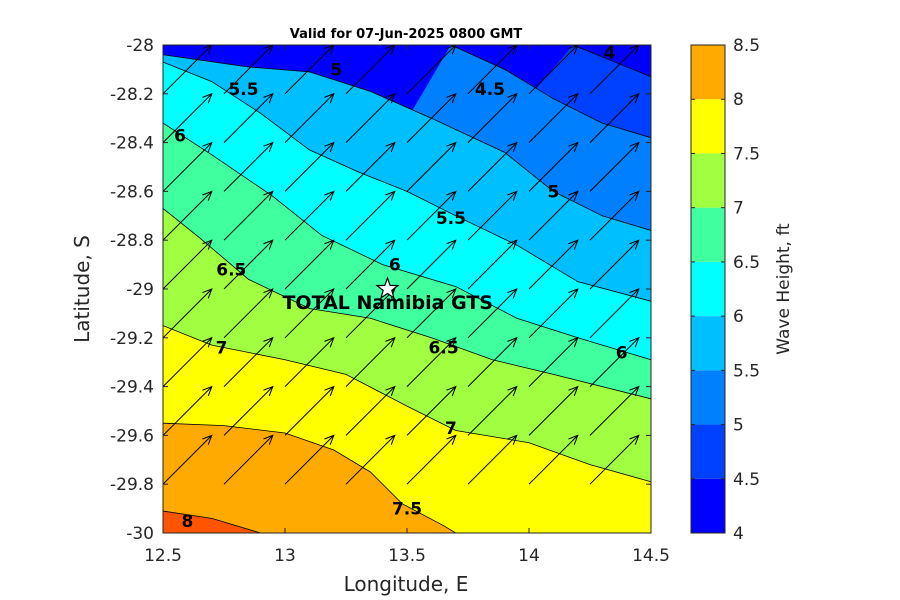 The image size is (900, 600). I want to click on y-tick-label: -28.4, so click(132, 144).